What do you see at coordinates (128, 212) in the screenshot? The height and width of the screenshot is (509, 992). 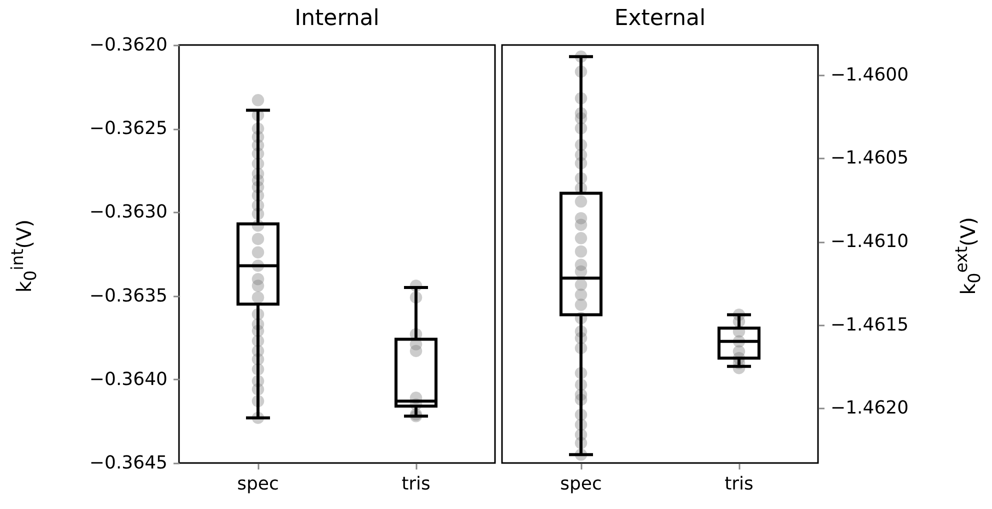 I see `y-tick-label: −0.3630` at bounding box center [128, 212].